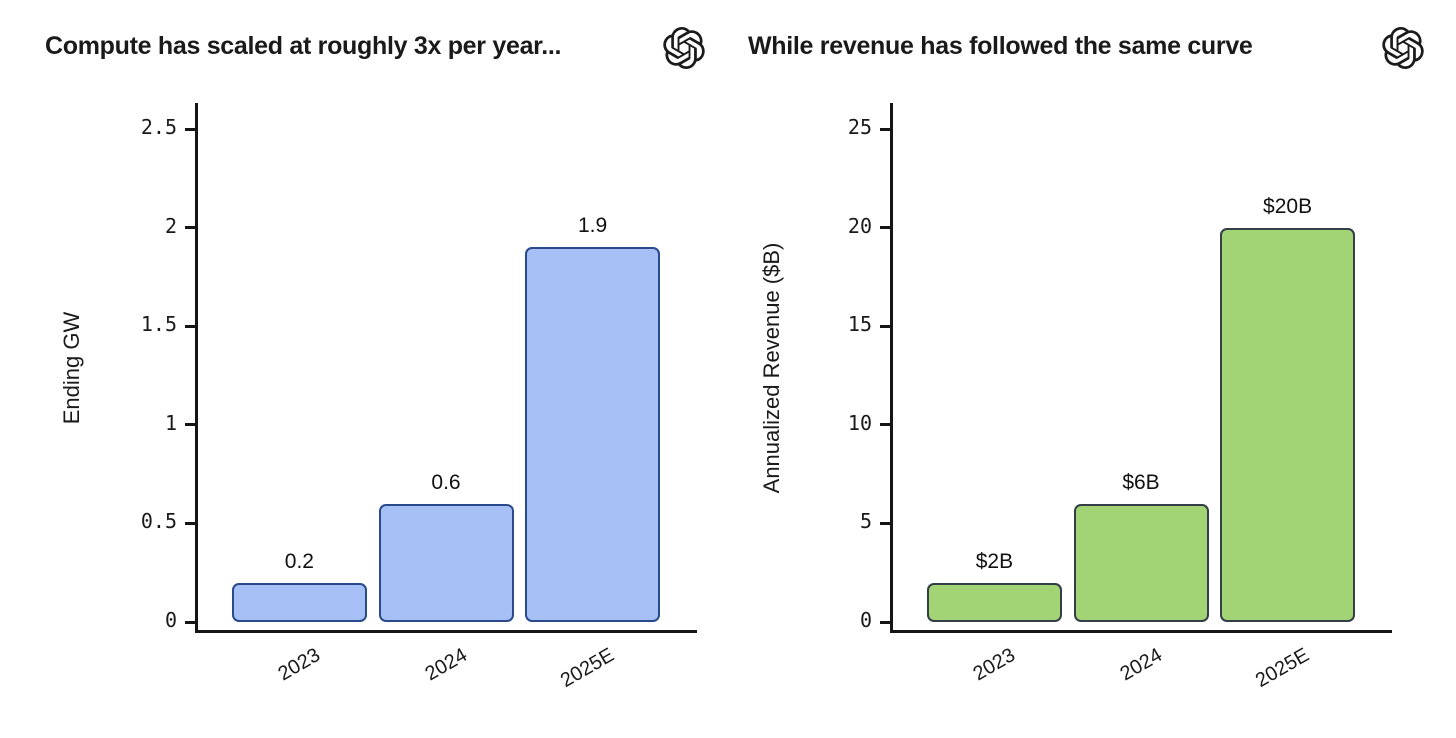 Image resolution: width=1456 pixels, height=738 pixels. I want to click on bar-value-label: $20B, so click(1288, 206).